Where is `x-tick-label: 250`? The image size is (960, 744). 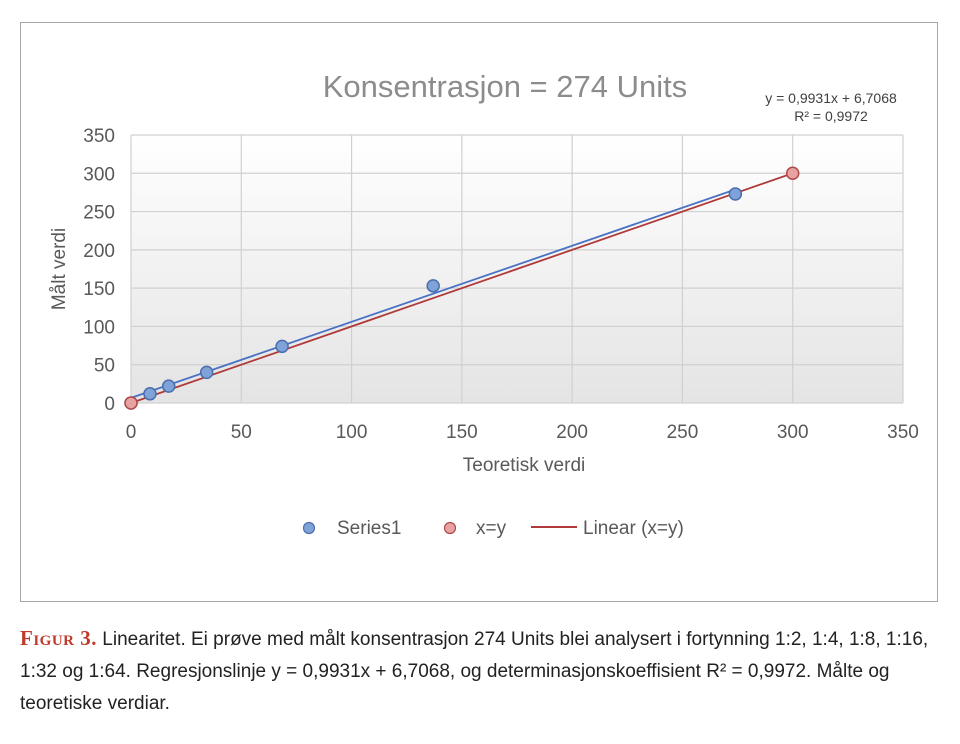 x-tick-label: 250 is located at coordinates (683, 432).